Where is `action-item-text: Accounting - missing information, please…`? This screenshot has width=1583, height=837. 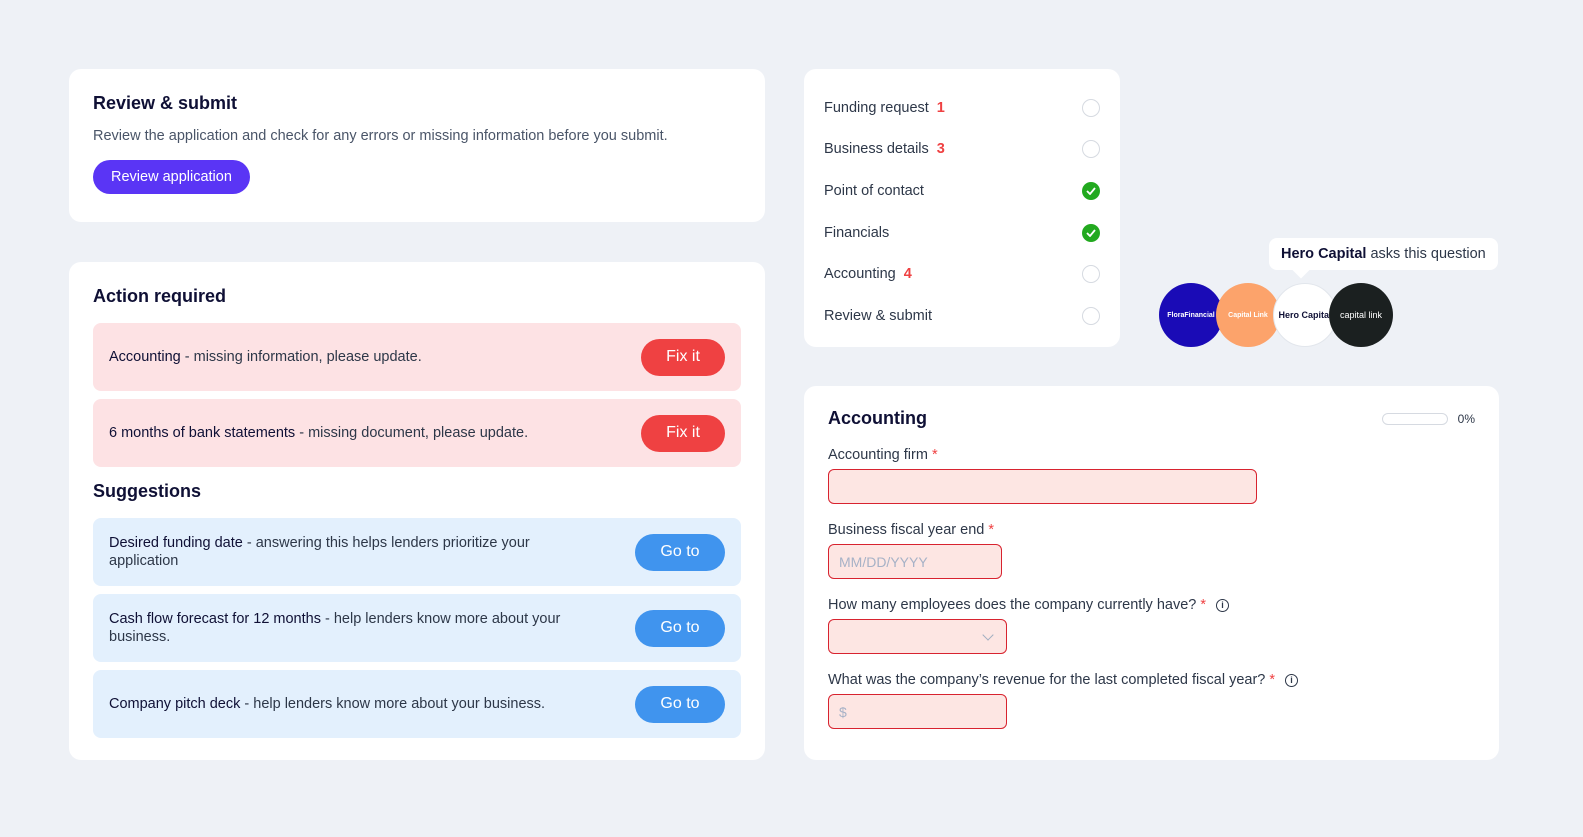
action-item-text: Accounting - missing information, please… is located at coordinates (265, 357).